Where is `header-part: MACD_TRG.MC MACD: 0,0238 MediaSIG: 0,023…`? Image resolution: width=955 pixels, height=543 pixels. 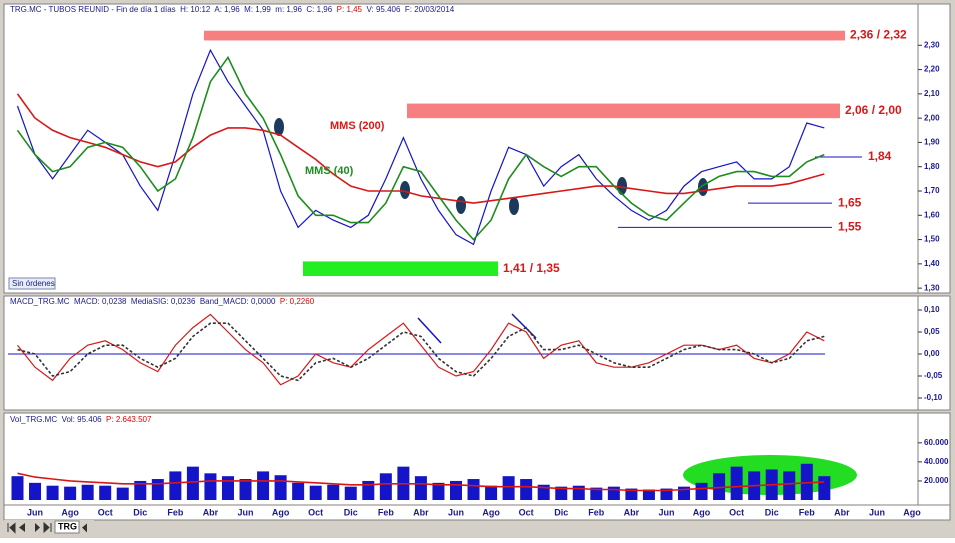 header-part: MACD_TRG.MC MACD: 0,0238 MediaSIG: 0,023… is located at coordinates (145, 301).